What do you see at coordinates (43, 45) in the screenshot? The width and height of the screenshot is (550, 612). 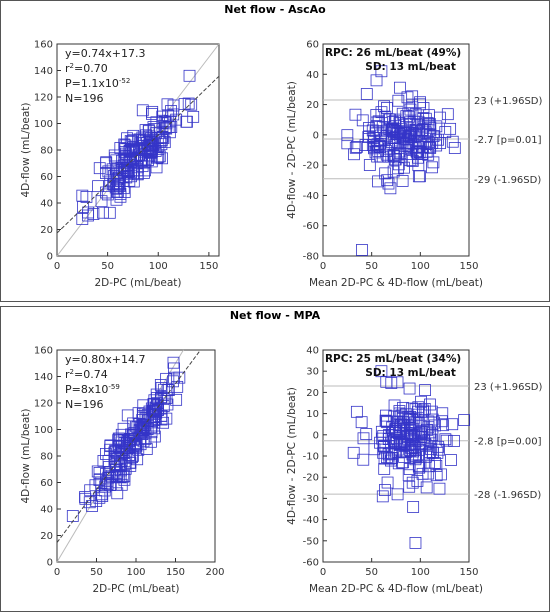 I see `y-tick-label: 160` at bounding box center [43, 45].